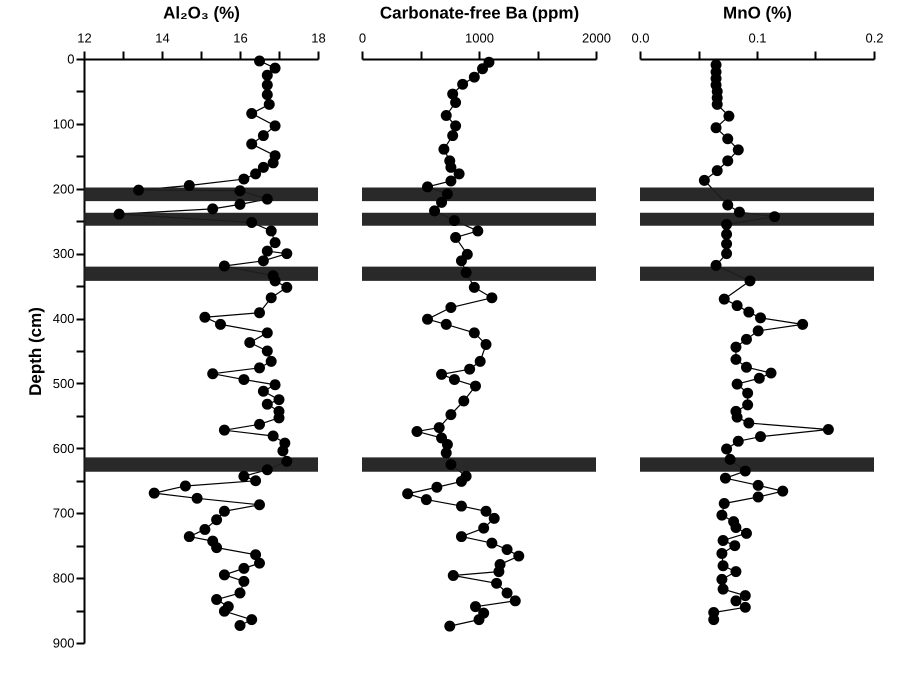 The width and height of the screenshot is (911, 693). What do you see at coordinates (63, 383) in the screenshot?
I see `y-tick-label: 500` at bounding box center [63, 383].